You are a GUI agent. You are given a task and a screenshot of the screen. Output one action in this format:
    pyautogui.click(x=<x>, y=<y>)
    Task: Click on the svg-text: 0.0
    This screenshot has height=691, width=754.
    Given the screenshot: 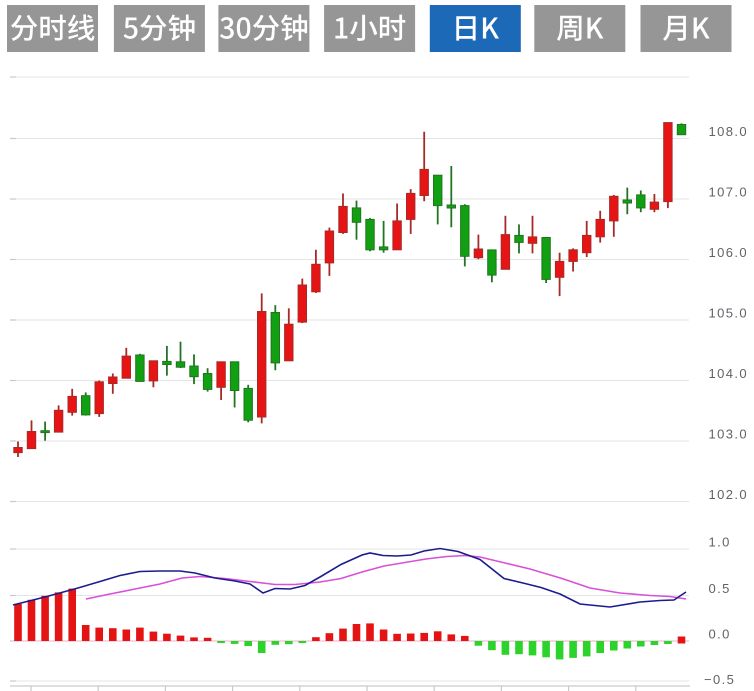 What is the action you would take?
    pyautogui.click(x=720, y=634)
    